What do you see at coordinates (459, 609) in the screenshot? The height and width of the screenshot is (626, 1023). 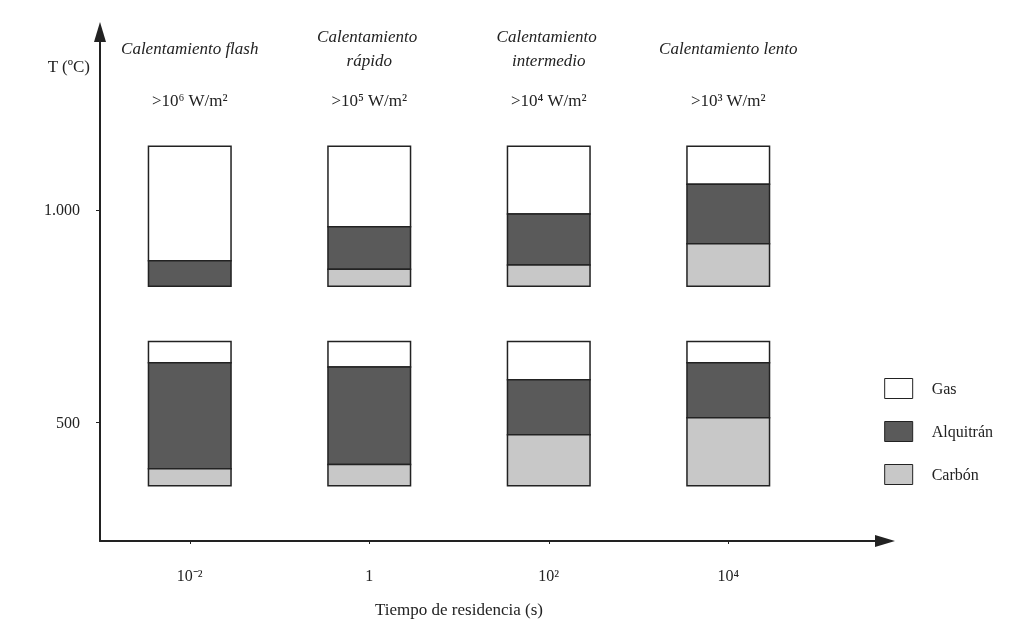 I see `x-axis-title: Tiempo de residencia (s)` at bounding box center [459, 609].